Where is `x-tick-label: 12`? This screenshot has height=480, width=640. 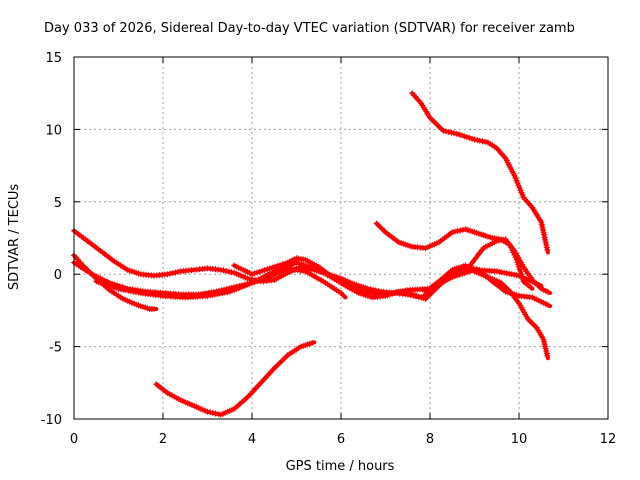
x-tick-label: 12 is located at coordinates (608, 439).